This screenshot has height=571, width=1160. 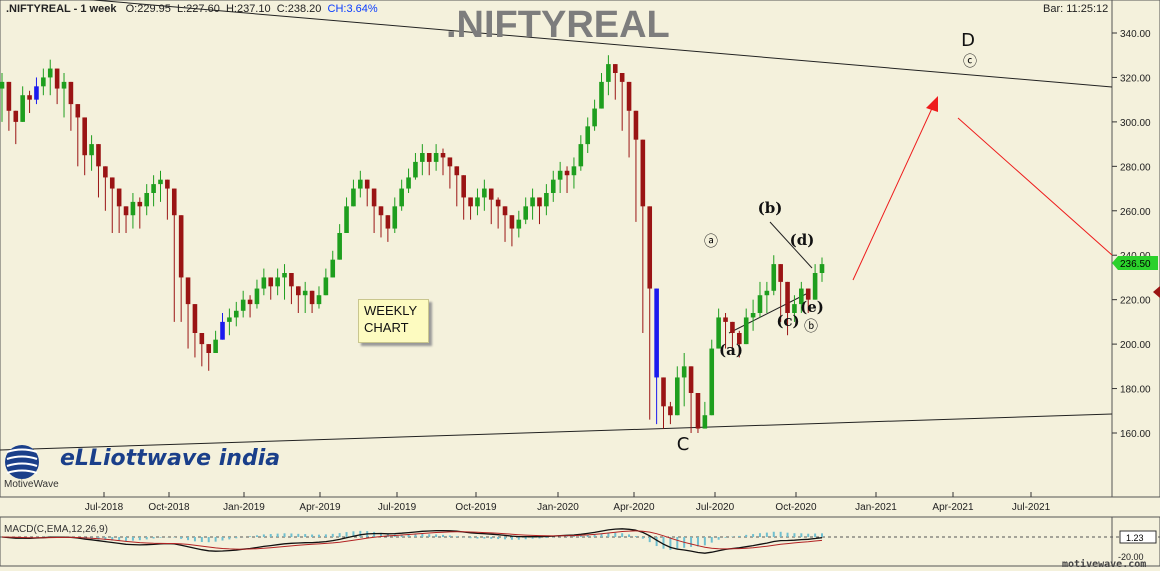 What do you see at coordinates (104, 507) in the screenshot?
I see `x-tick-label: Jul-2018` at bounding box center [104, 507].